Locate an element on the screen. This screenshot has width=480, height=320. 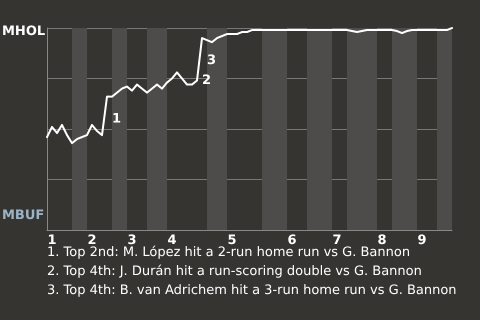
x-tick-label: 7 is located at coordinates (337, 240).